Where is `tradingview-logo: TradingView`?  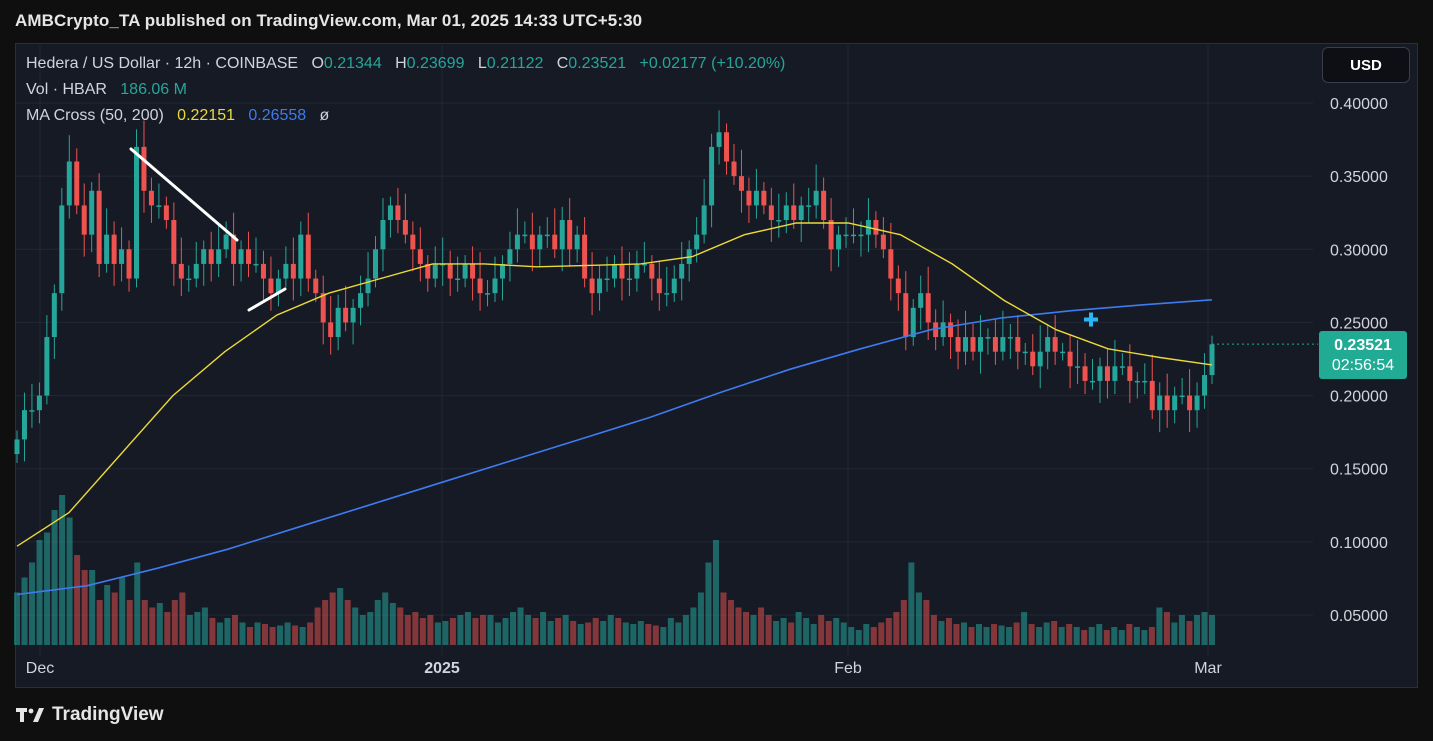
tradingview-logo: TradingView is located at coordinates (90, 715).